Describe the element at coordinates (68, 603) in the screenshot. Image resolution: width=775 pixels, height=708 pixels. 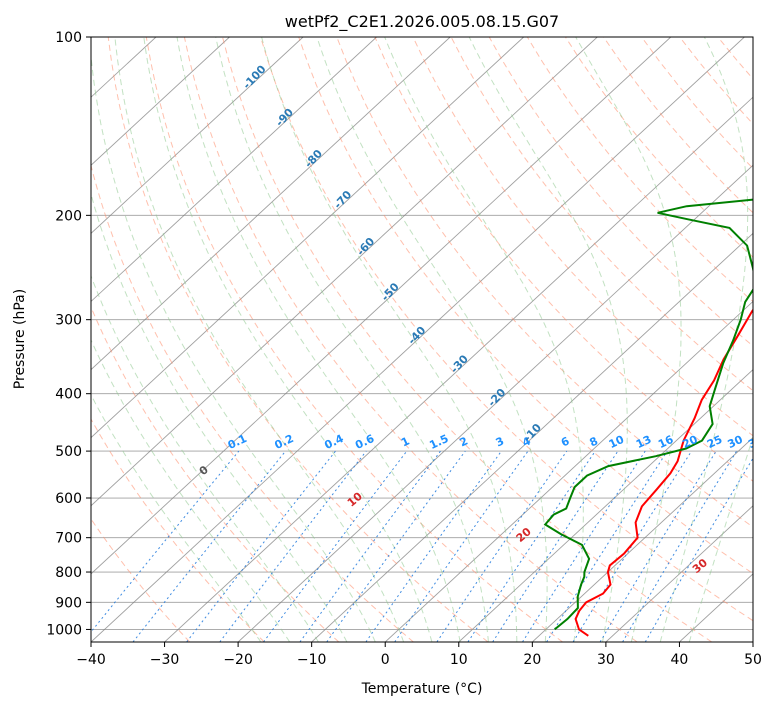
I see `y-tick-label: 900` at that location.